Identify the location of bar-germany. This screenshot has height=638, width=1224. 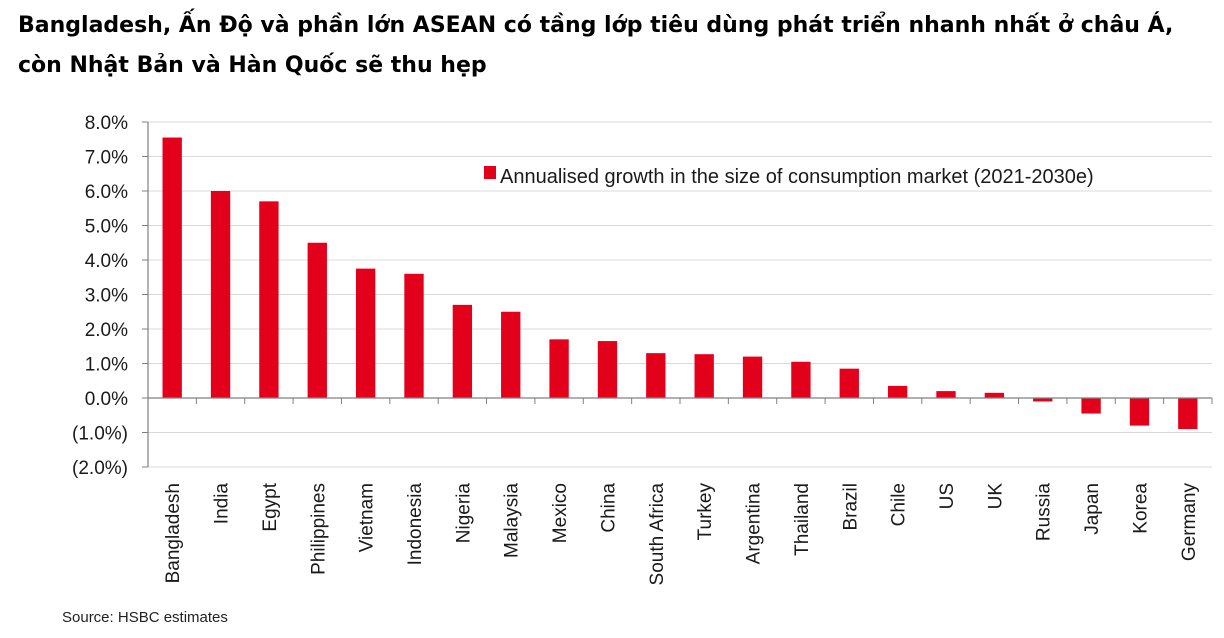
(1188, 414).